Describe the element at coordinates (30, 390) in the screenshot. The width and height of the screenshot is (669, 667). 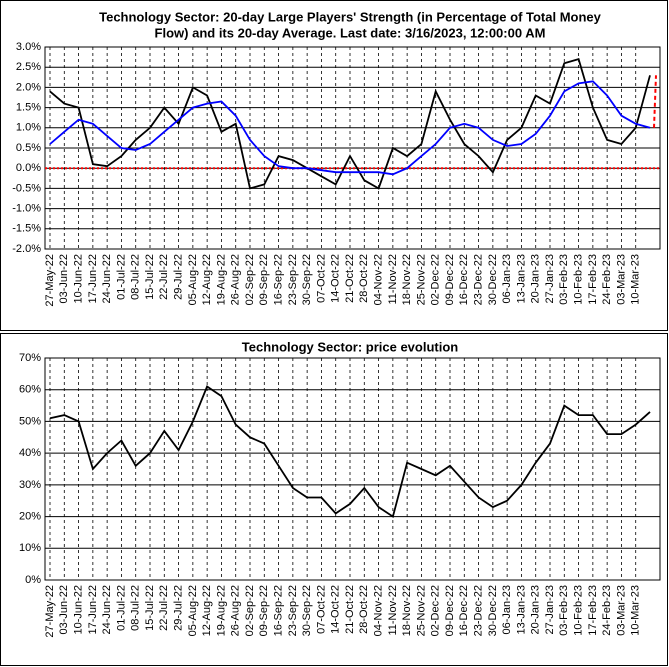
I see `y-tick-label: 60%` at that location.